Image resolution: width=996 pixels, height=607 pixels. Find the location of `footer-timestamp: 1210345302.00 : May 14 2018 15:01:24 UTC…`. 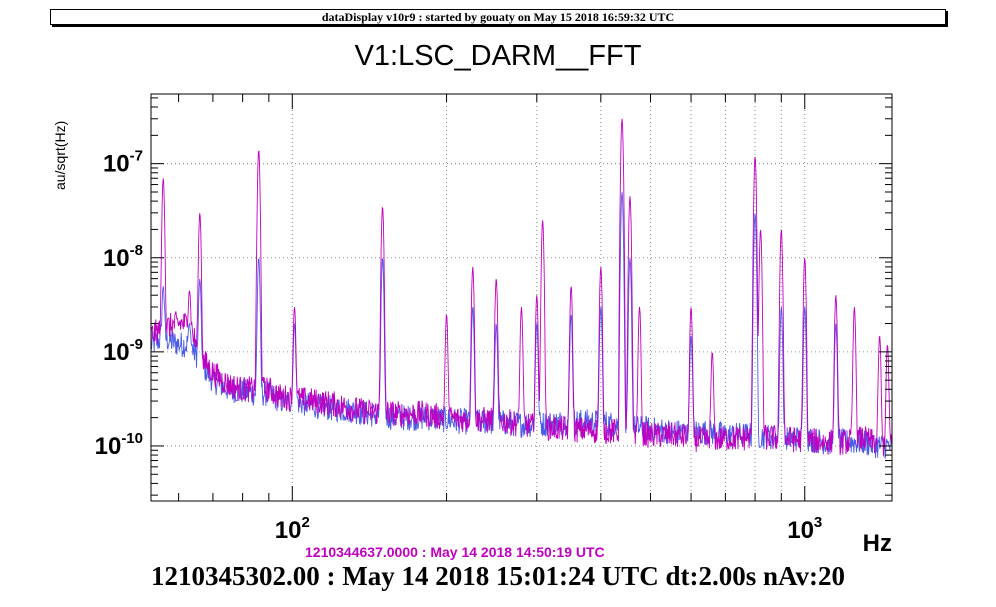

footer-timestamp: 1210345302.00 : May 14 2018 15:01:24 UTC… is located at coordinates (498, 576).